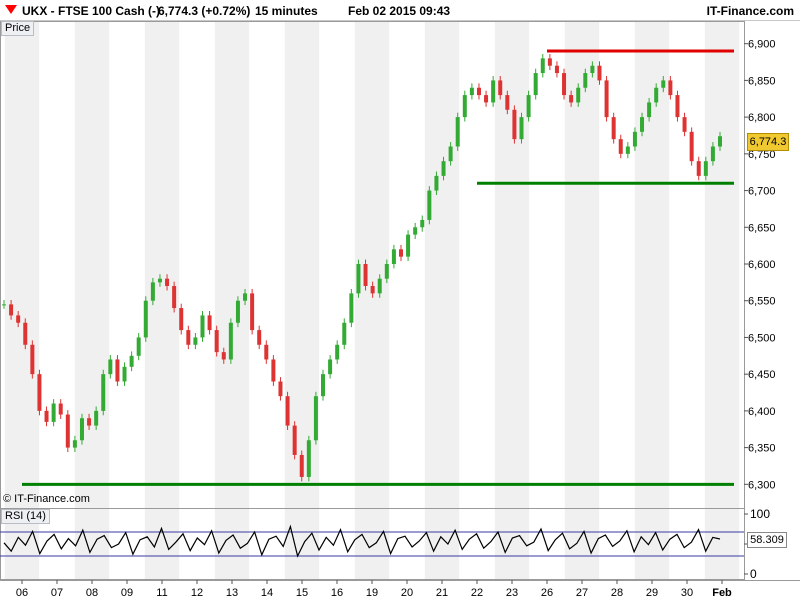 The image size is (800, 600). Describe the element at coordinates (267, 593) in the screenshot. I see `x-tick-label: 14` at that location.